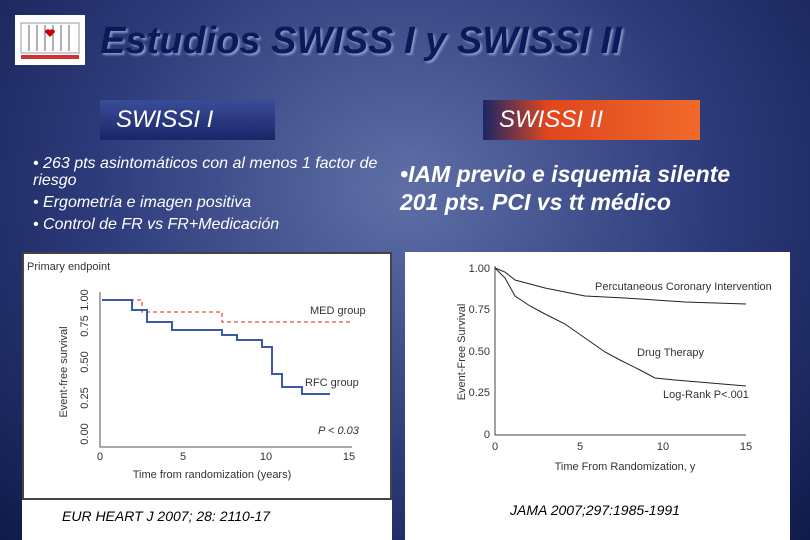 The width and height of the screenshot is (810, 540). What do you see at coordinates (339, 431) in the screenshot?
I see `annotation: P < 0.03` at bounding box center [339, 431].